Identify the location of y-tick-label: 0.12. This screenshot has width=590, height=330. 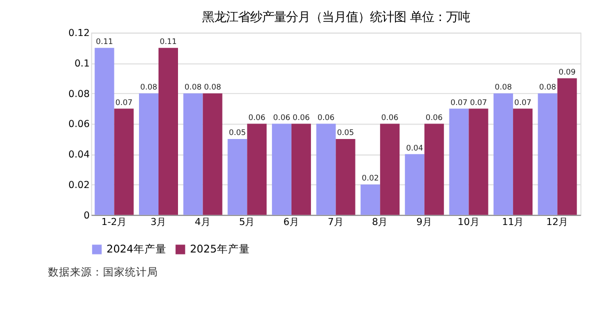
(79, 34).